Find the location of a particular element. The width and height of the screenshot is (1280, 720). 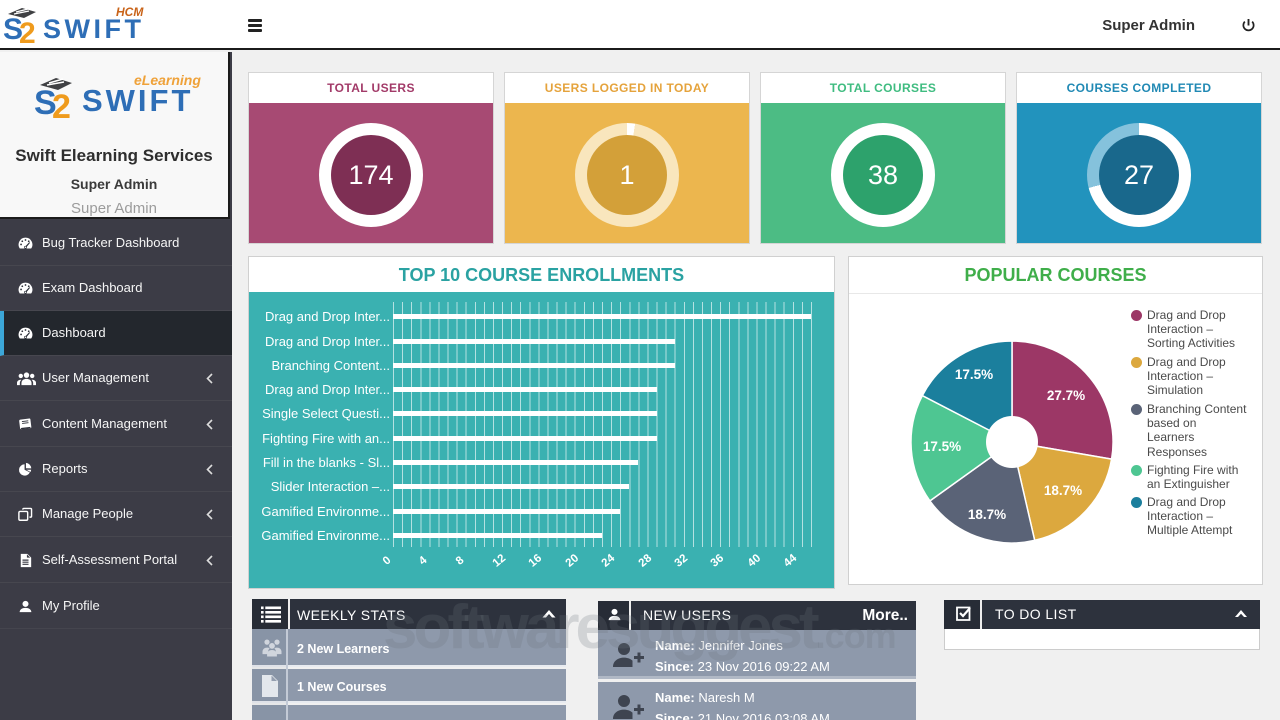

svg-text: 27.7% is located at coordinates (1066, 395).